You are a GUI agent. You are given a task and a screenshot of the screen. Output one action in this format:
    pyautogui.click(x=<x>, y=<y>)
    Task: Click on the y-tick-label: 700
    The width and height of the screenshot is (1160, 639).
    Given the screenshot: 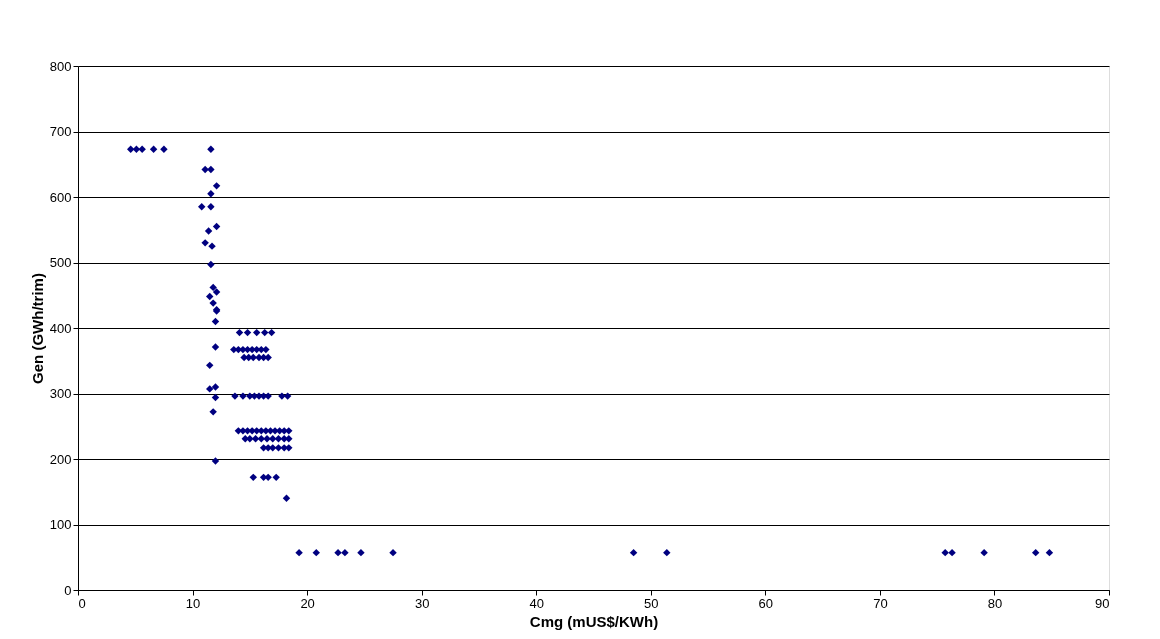 What is the action you would take?
    pyautogui.click(x=60, y=131)
    